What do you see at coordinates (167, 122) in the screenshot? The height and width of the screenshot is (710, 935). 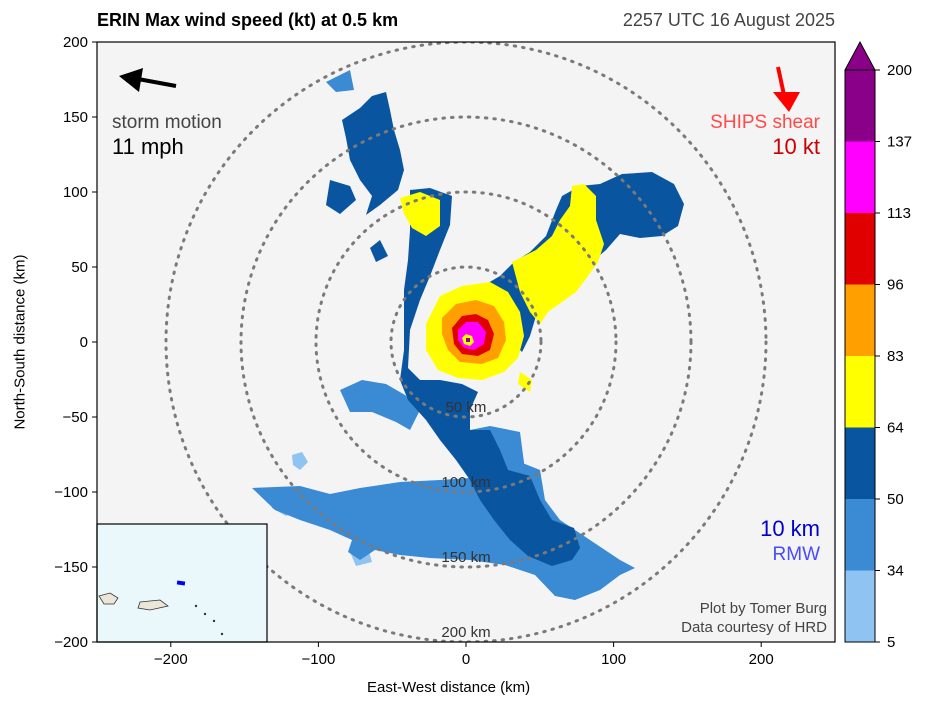 I see `storm-motion-label: storm motion` at bounding box center [167, 122].